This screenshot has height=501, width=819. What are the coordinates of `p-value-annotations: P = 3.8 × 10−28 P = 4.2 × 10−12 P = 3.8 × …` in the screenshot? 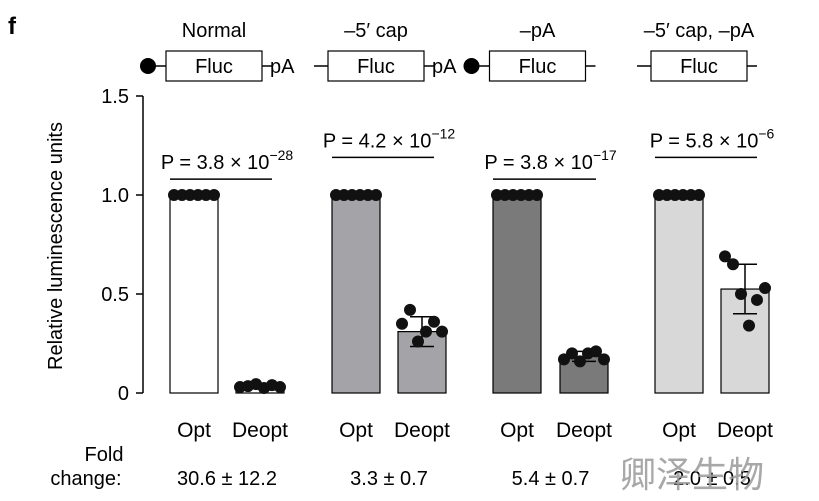 It's located at (468, 152).